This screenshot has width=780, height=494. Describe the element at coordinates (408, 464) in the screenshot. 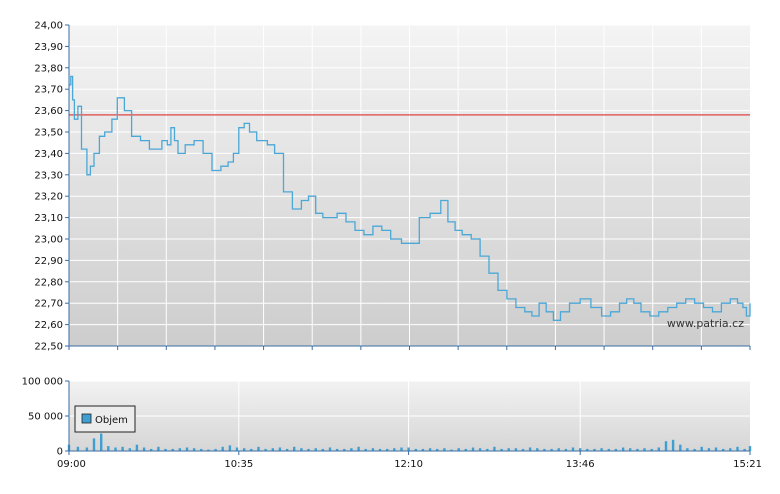

I see `x-tick-label: 12:10` at that location.